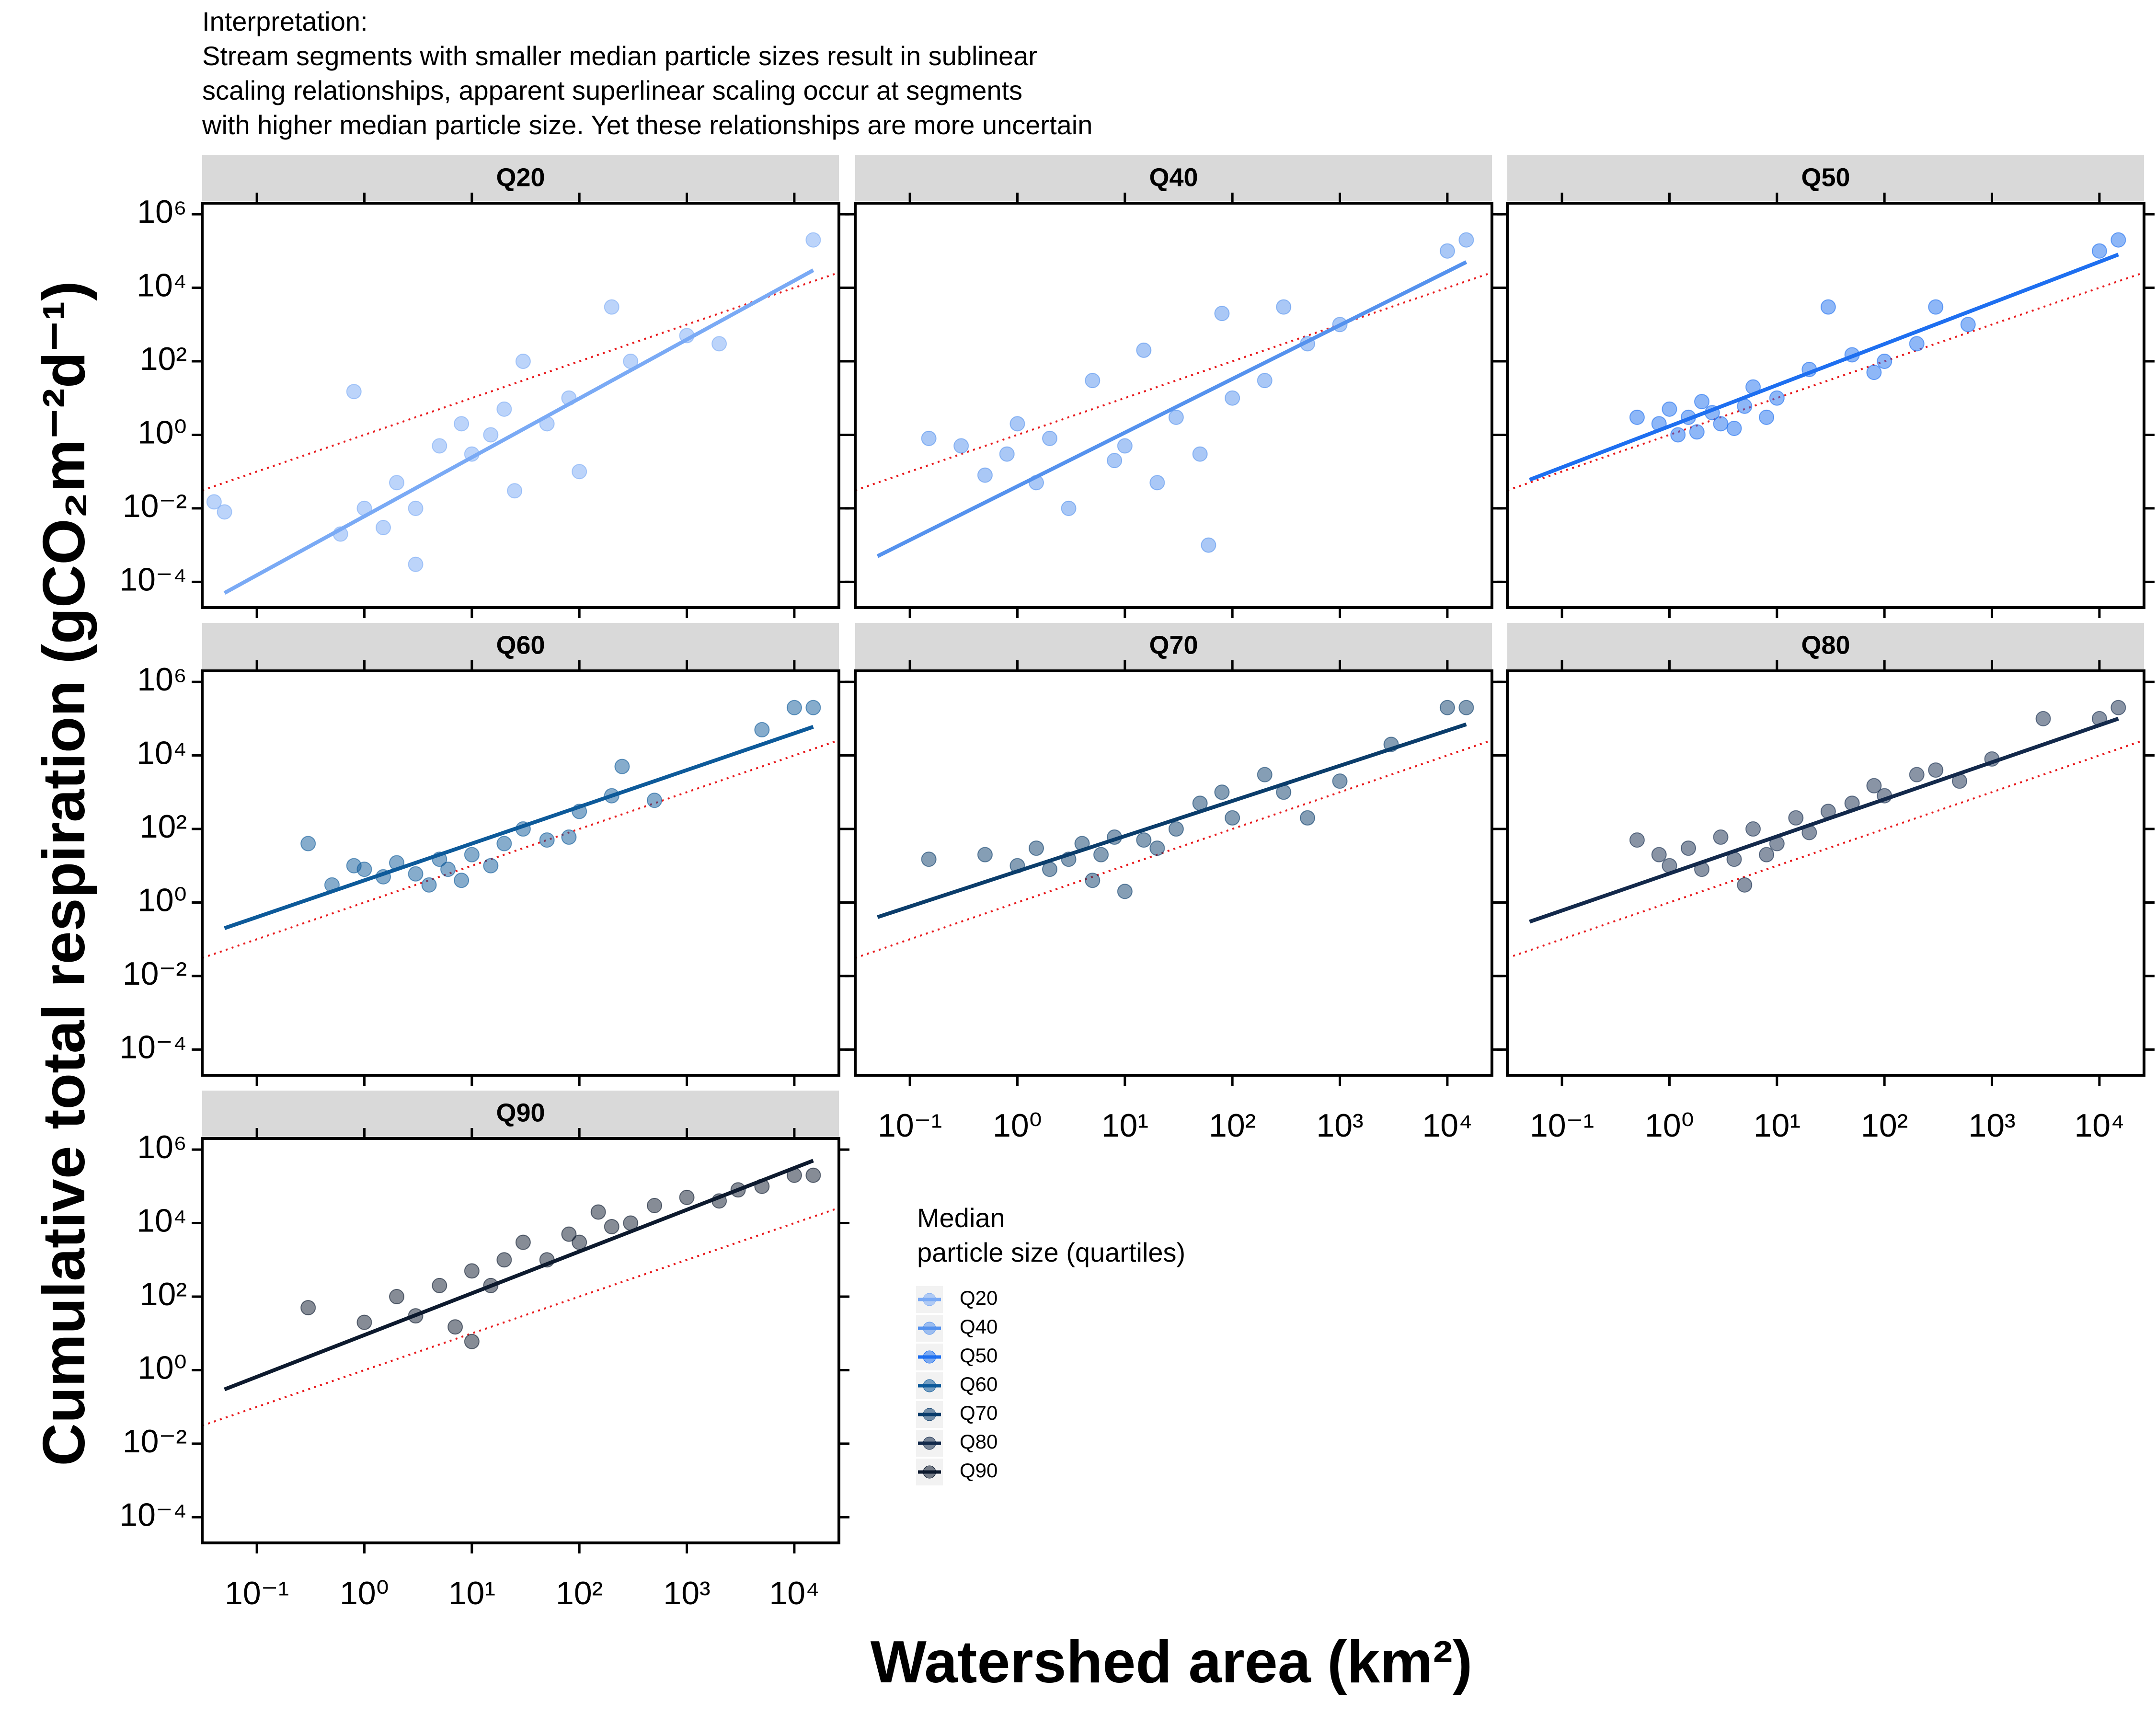 This screenshot has width=2156, height=1725. I want to click on legend-label: Q70, so click(979, 1413).